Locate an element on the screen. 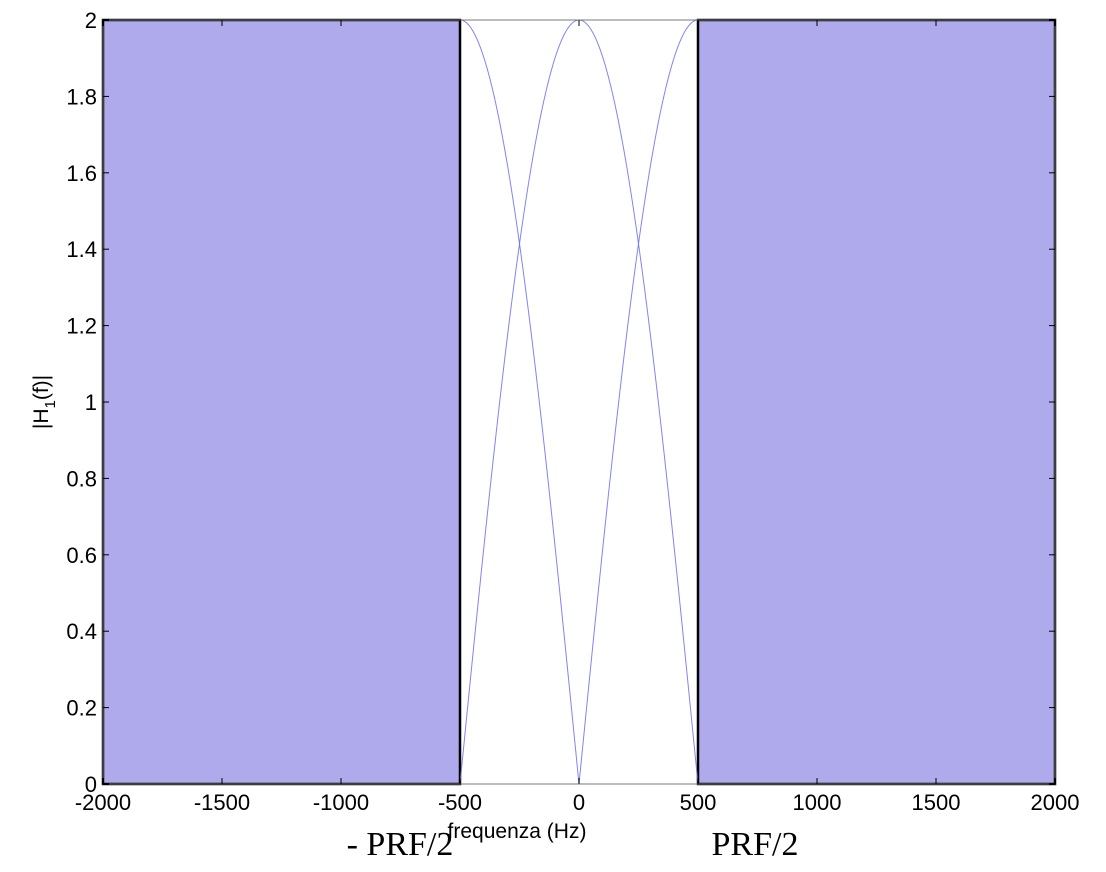  y-tick-label: 0.6 is located at coordinates (81, 555).